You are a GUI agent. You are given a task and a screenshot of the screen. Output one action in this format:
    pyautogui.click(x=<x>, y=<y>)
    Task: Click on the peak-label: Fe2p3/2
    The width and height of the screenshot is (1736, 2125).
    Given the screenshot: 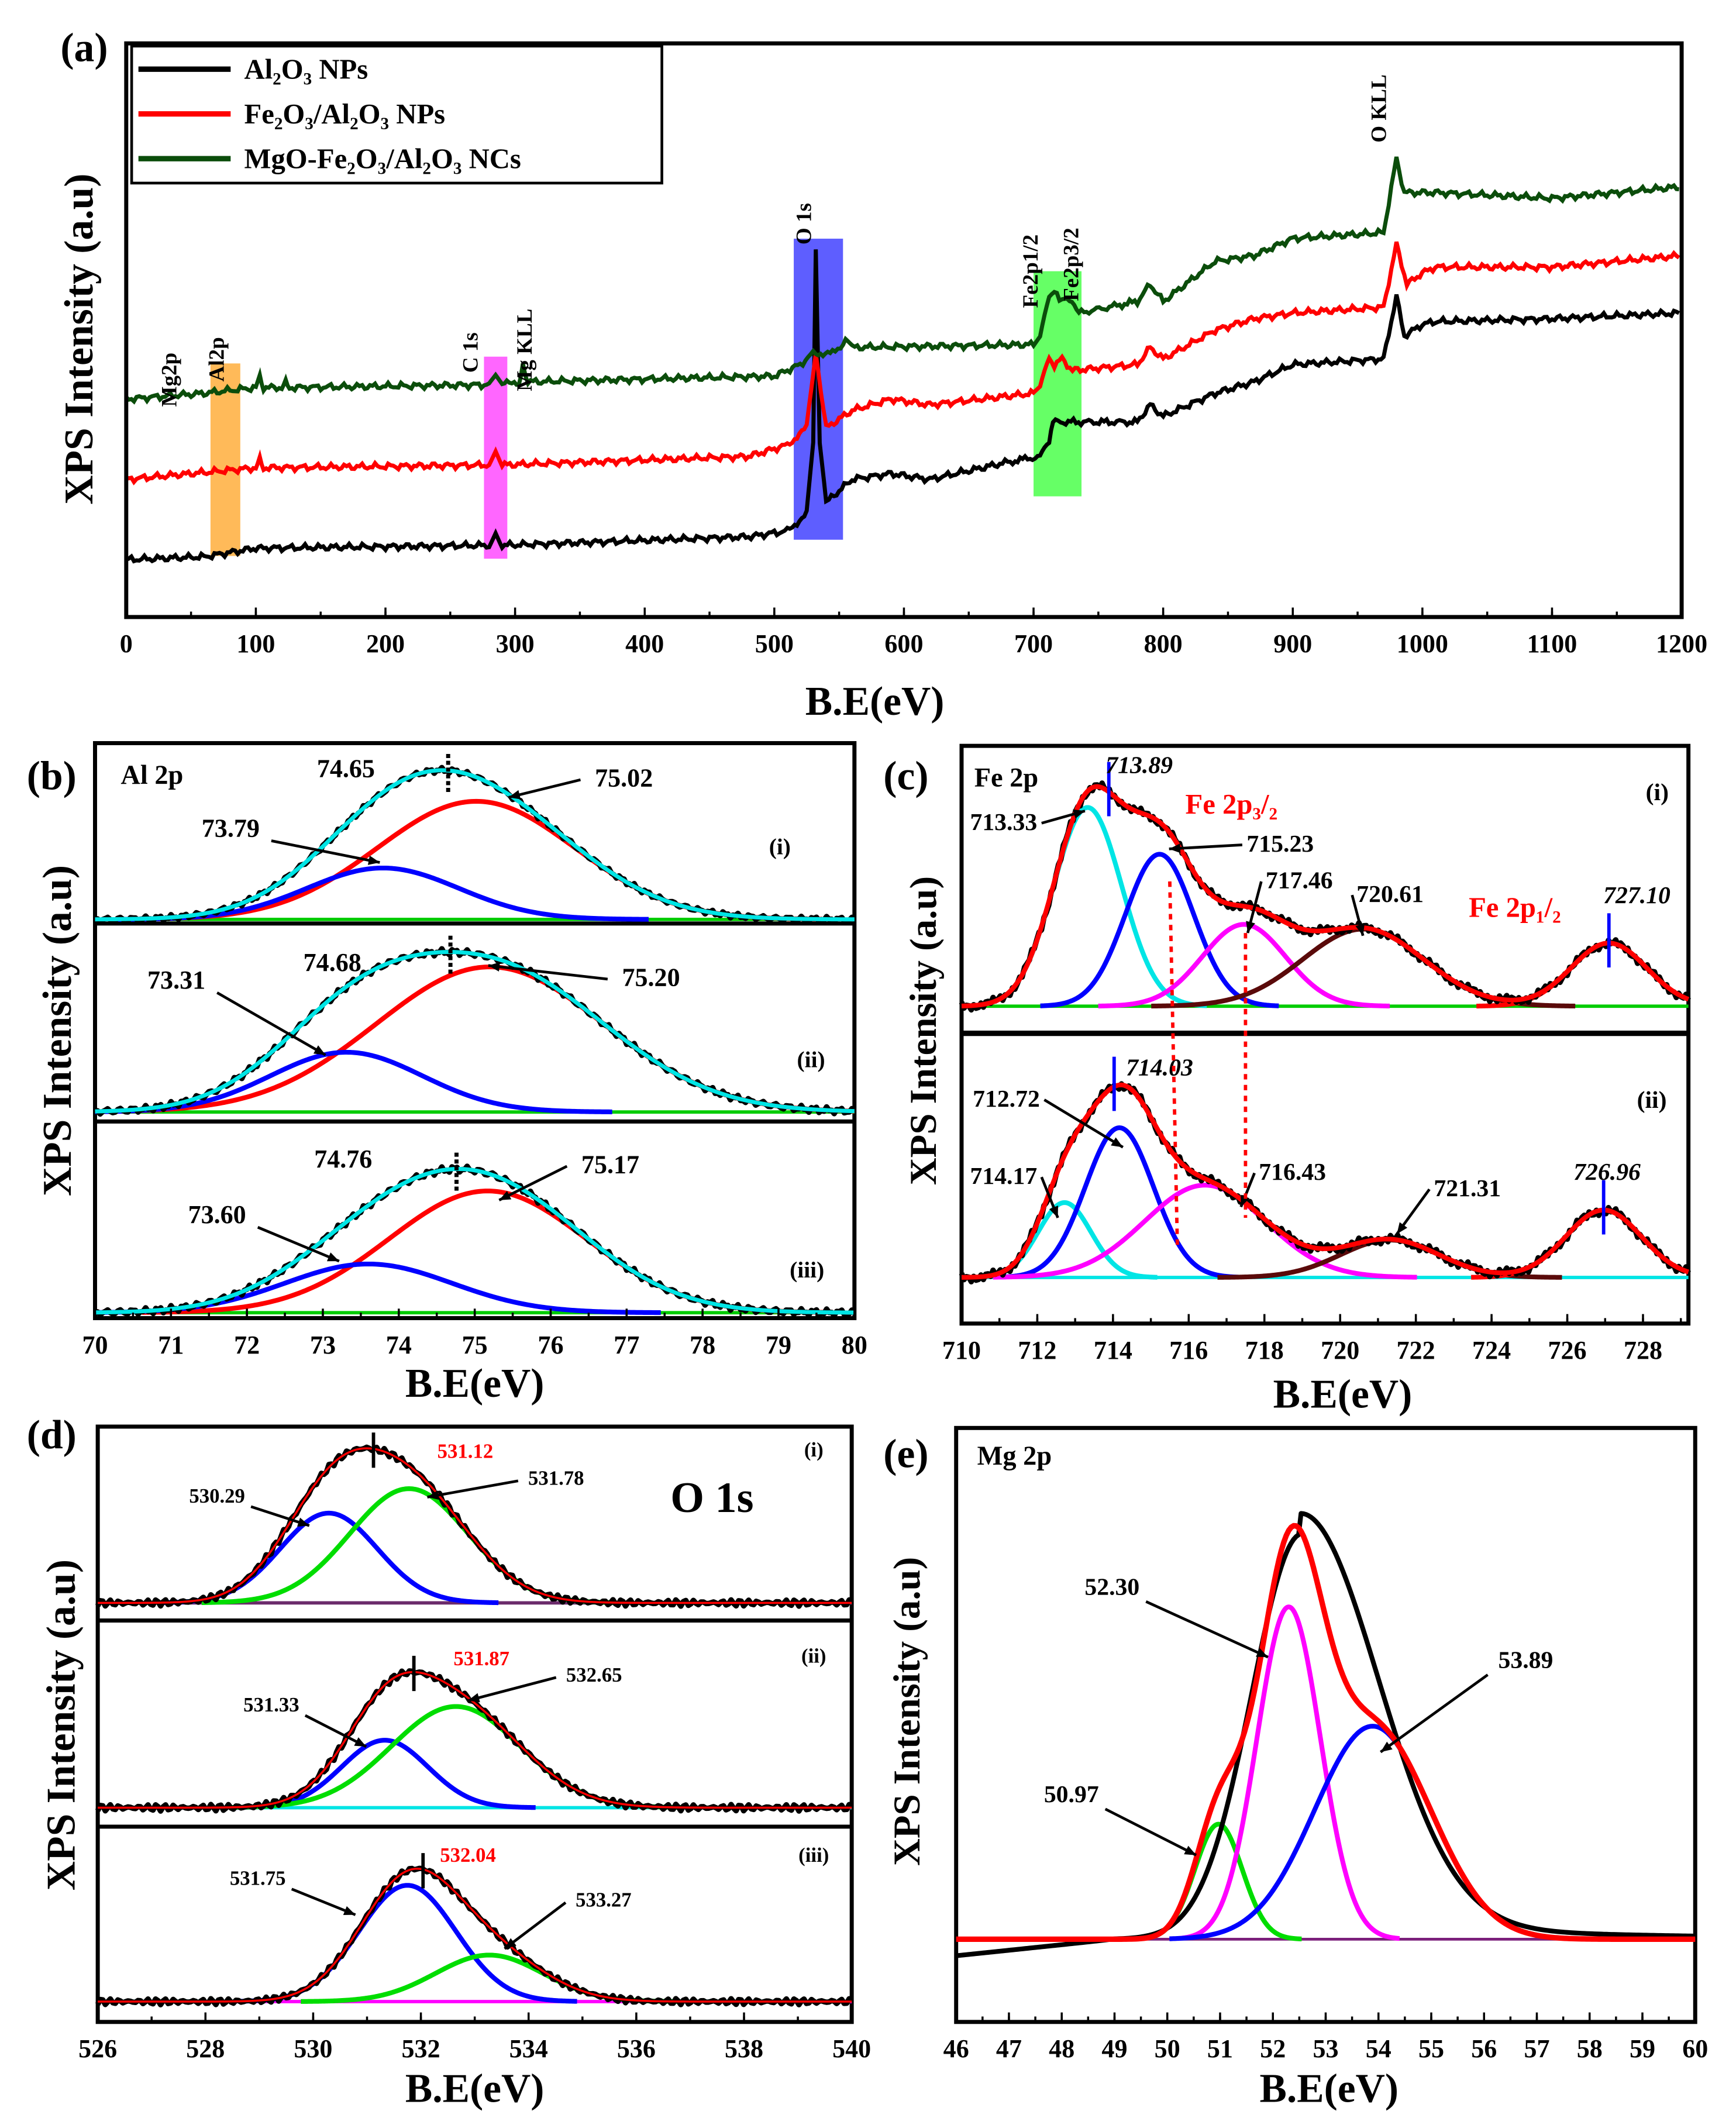 What is the action you would take?
    pyautogui.click(x=1071, y=264)
    